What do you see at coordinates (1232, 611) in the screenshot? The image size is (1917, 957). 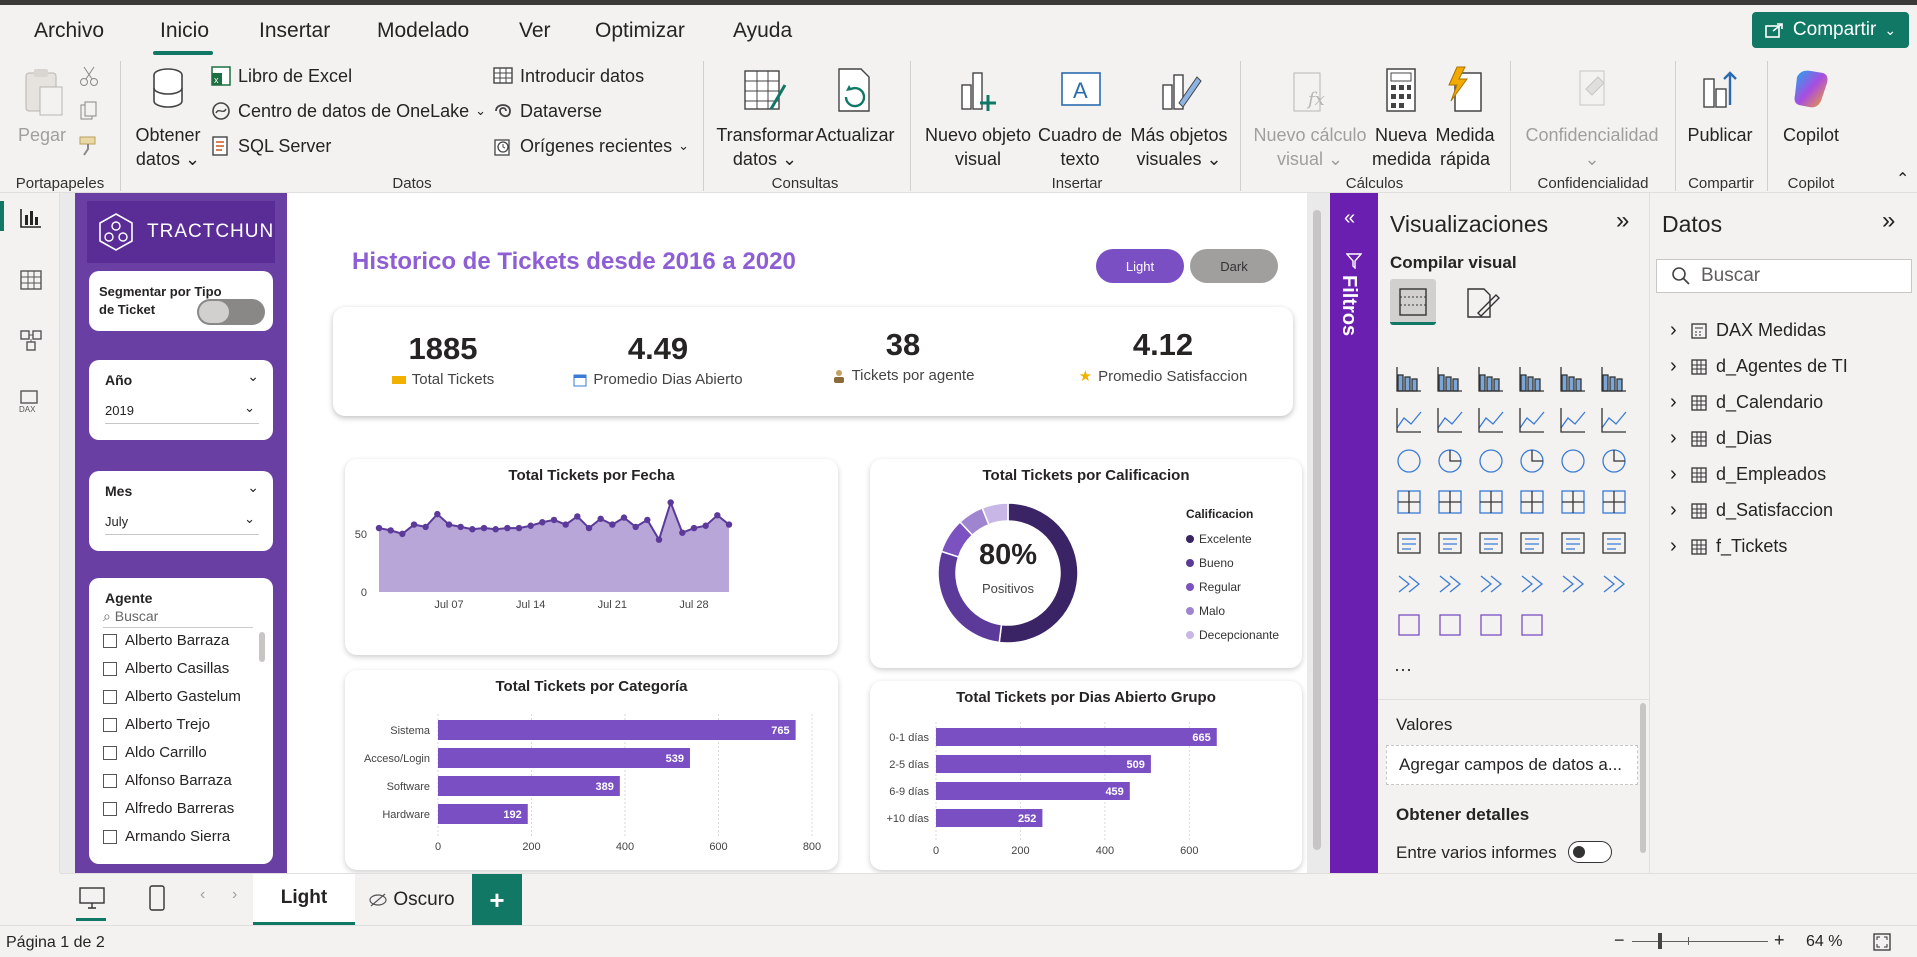 I see `legend-item: Malo` at bounding box center [1232, 611].